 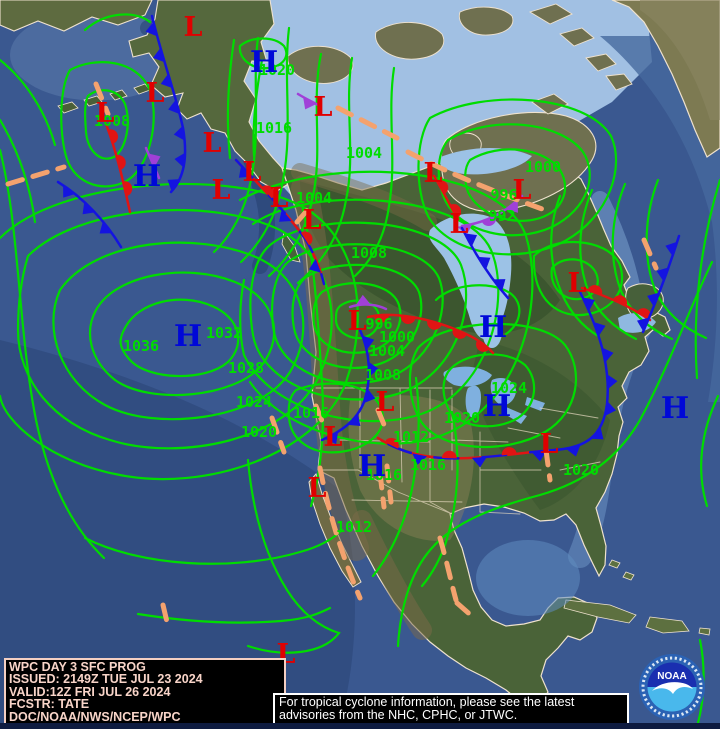 I want to click on isobar-label: 1032, so click(x=224, y=333).